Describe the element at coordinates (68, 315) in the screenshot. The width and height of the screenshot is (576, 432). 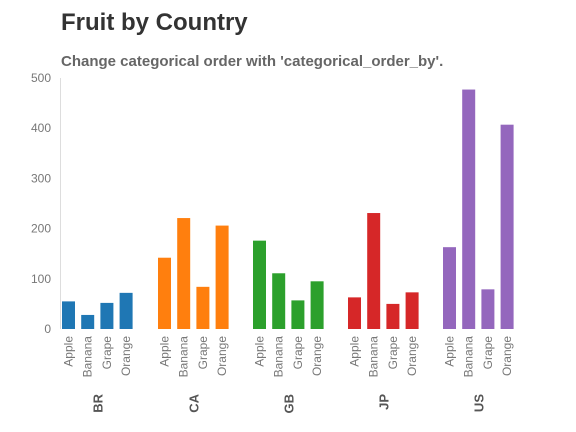
I see `bar-br-apple` at that location.